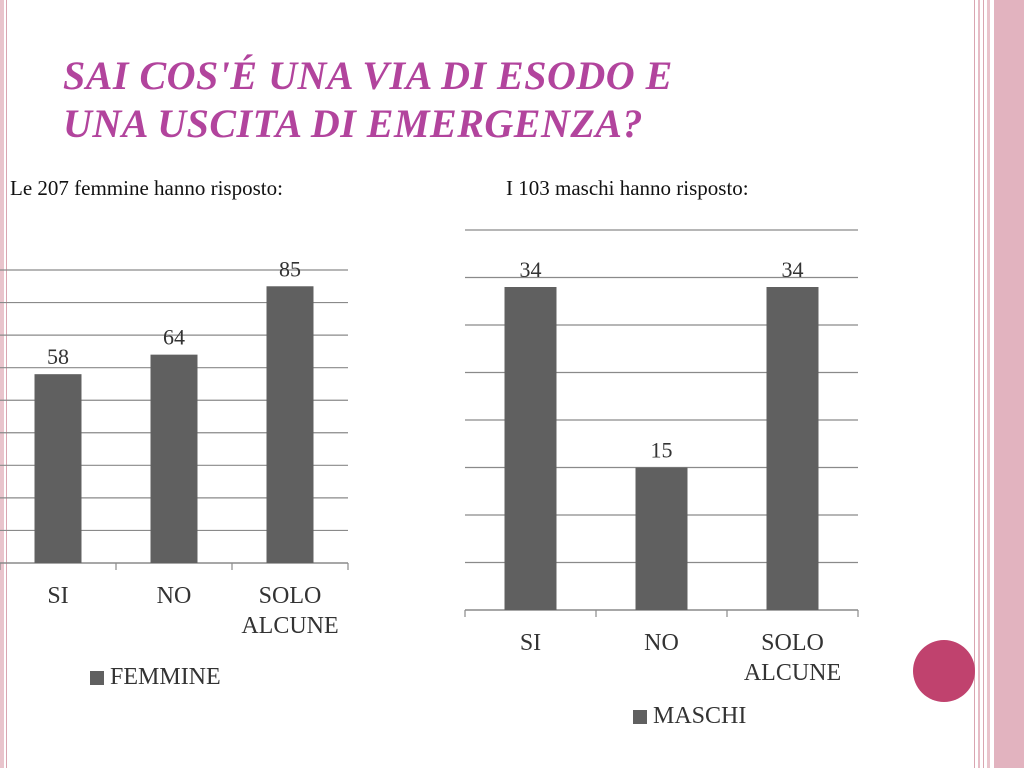 This screenshot has height=768, width=1024. Describe the element at coordinates (944, 671) in the screenshot. I see `accent-circle-decoration` at that location.